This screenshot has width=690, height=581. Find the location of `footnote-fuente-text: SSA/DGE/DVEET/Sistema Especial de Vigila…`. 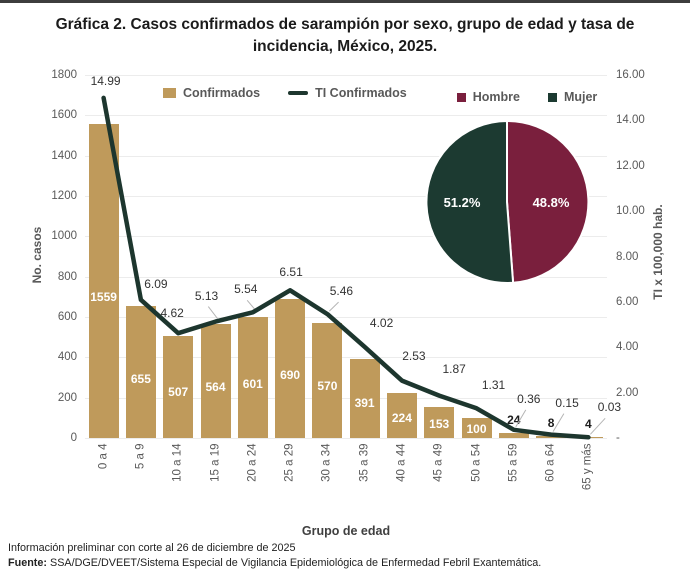

footnote-fuente-text: SSA/DGE/DVEET/Sistema Especial de Vigila… is located at coordinates (294, 563).